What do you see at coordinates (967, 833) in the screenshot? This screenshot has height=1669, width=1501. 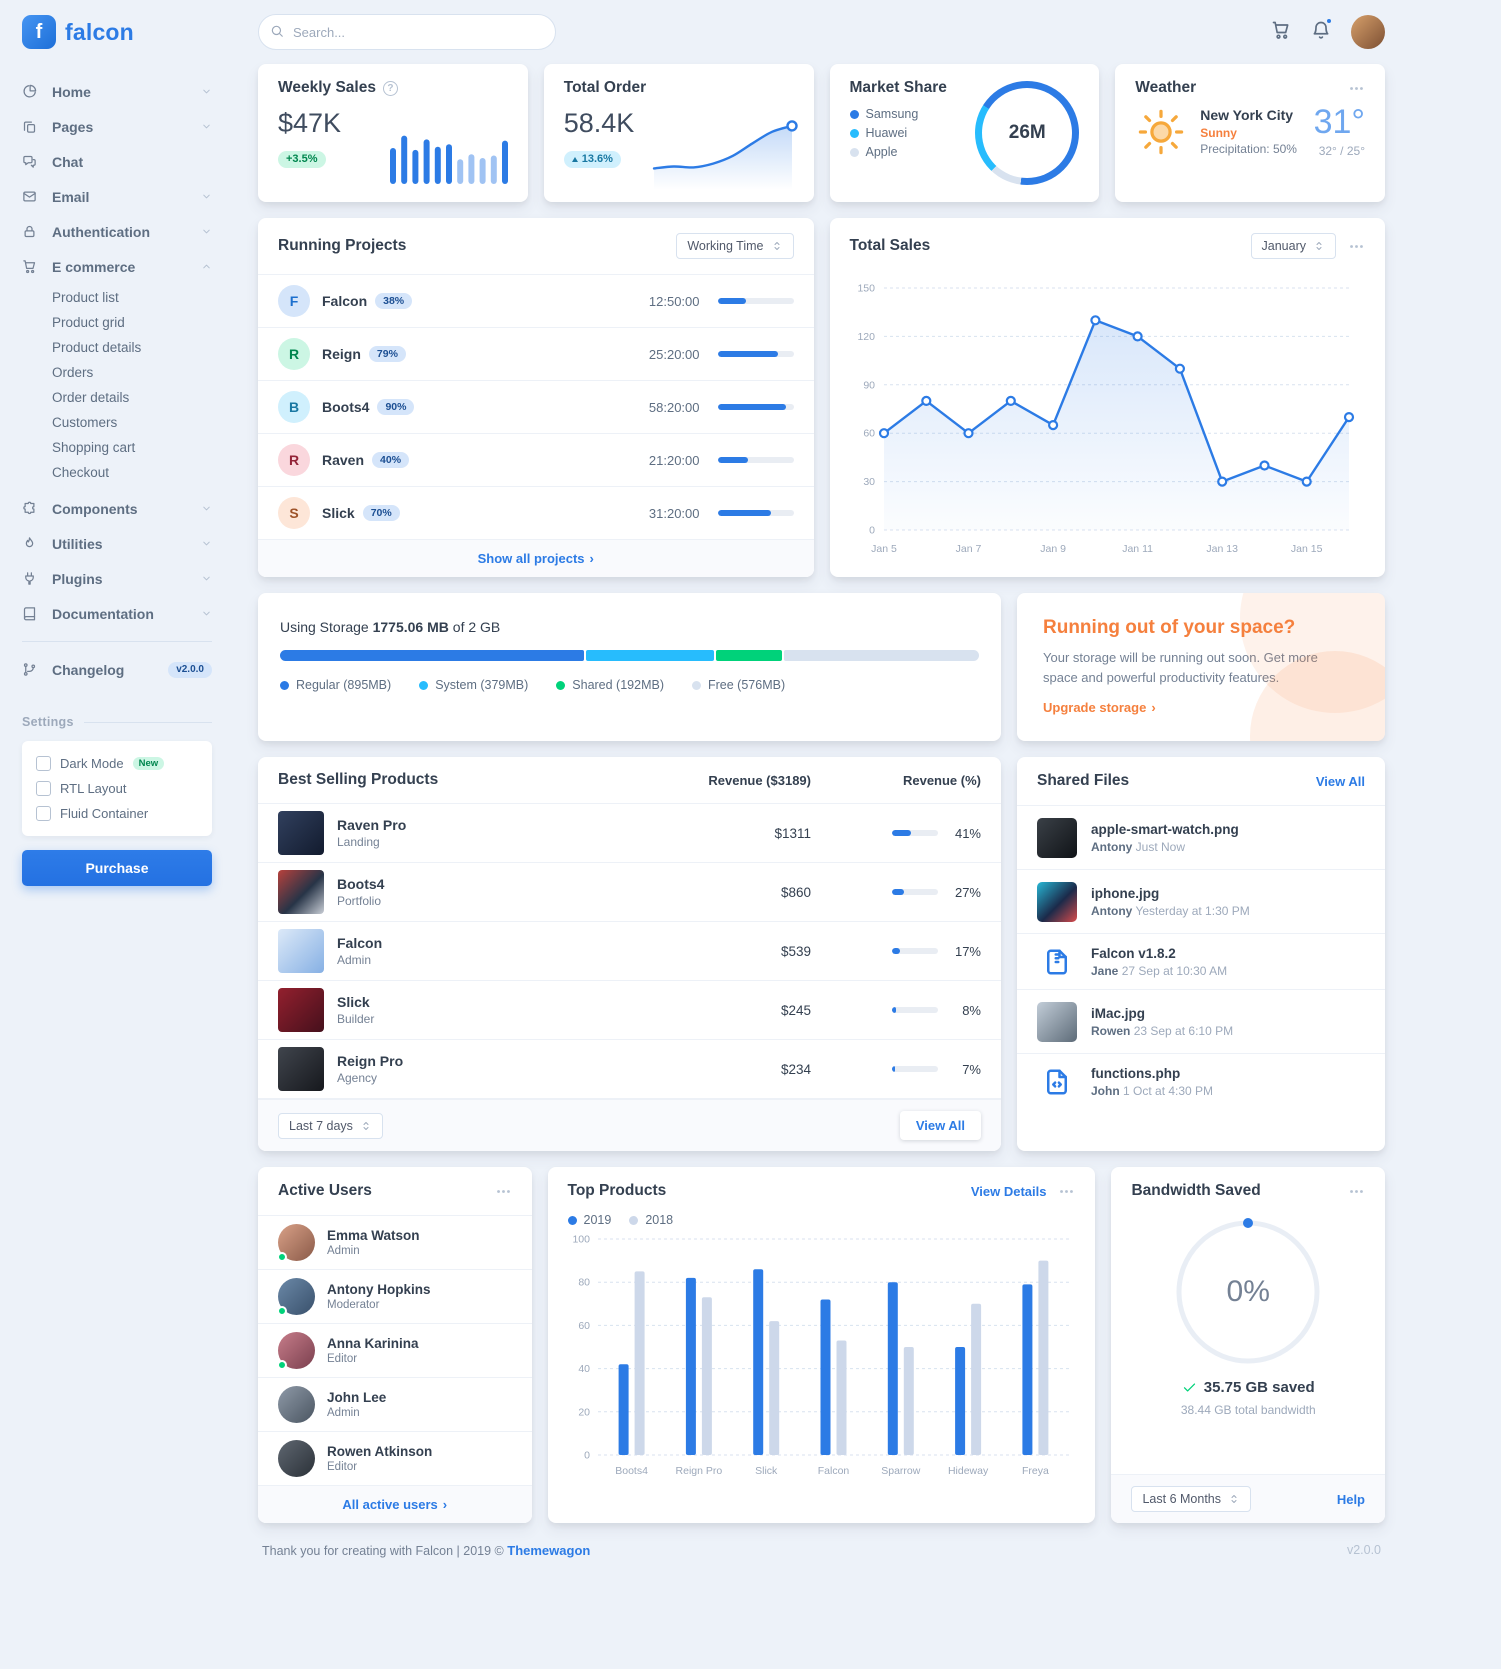 I see `revenue-percent: 41%` at bounding box center [967, 833].